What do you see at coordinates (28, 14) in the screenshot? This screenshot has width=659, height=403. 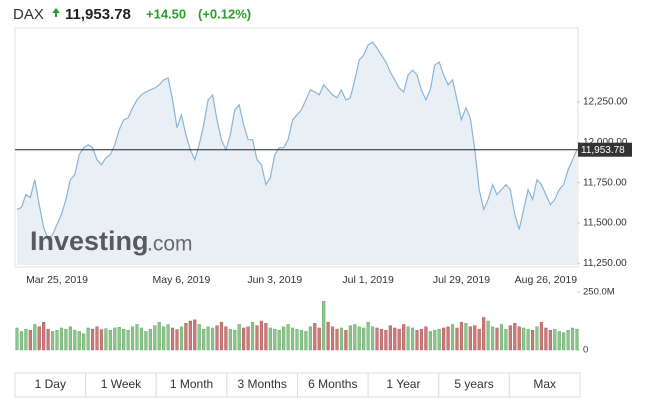 I see `symbol: DAX` at bounding box center [28, 14].